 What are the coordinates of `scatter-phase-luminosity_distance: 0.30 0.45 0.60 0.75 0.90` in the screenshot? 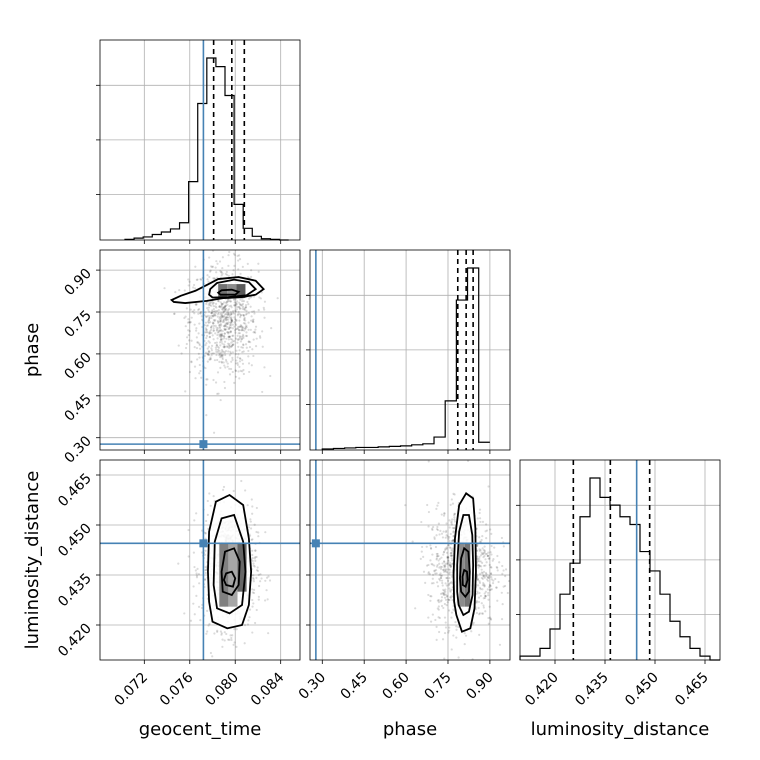 It's located at (403, 581).